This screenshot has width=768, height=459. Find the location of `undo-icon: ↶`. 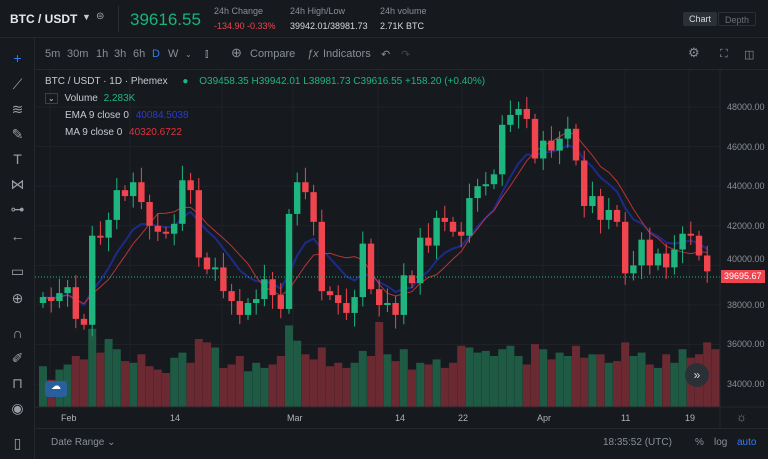

undo-icon: ↶ is located at coordinates (386, 55).